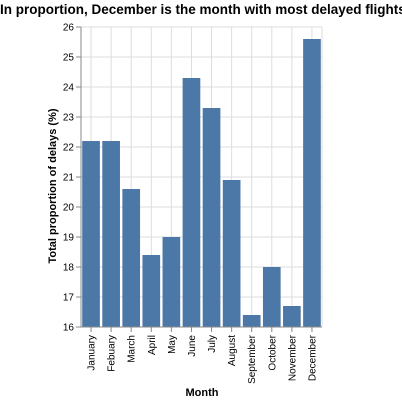 The height and width of the screenshot is (403, 402). Describe the element at coordinates (69, 118) in the screenshot. I see `y-tick-label: 23` at that location.